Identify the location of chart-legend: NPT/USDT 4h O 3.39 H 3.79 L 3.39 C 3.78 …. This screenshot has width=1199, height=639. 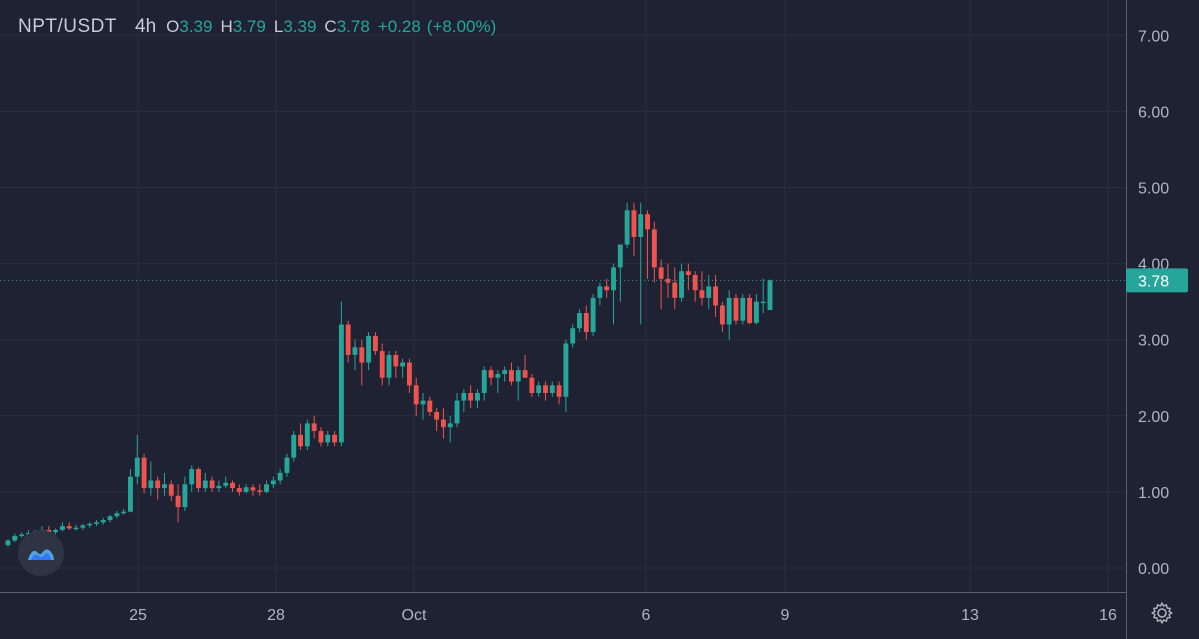
(260, 27).